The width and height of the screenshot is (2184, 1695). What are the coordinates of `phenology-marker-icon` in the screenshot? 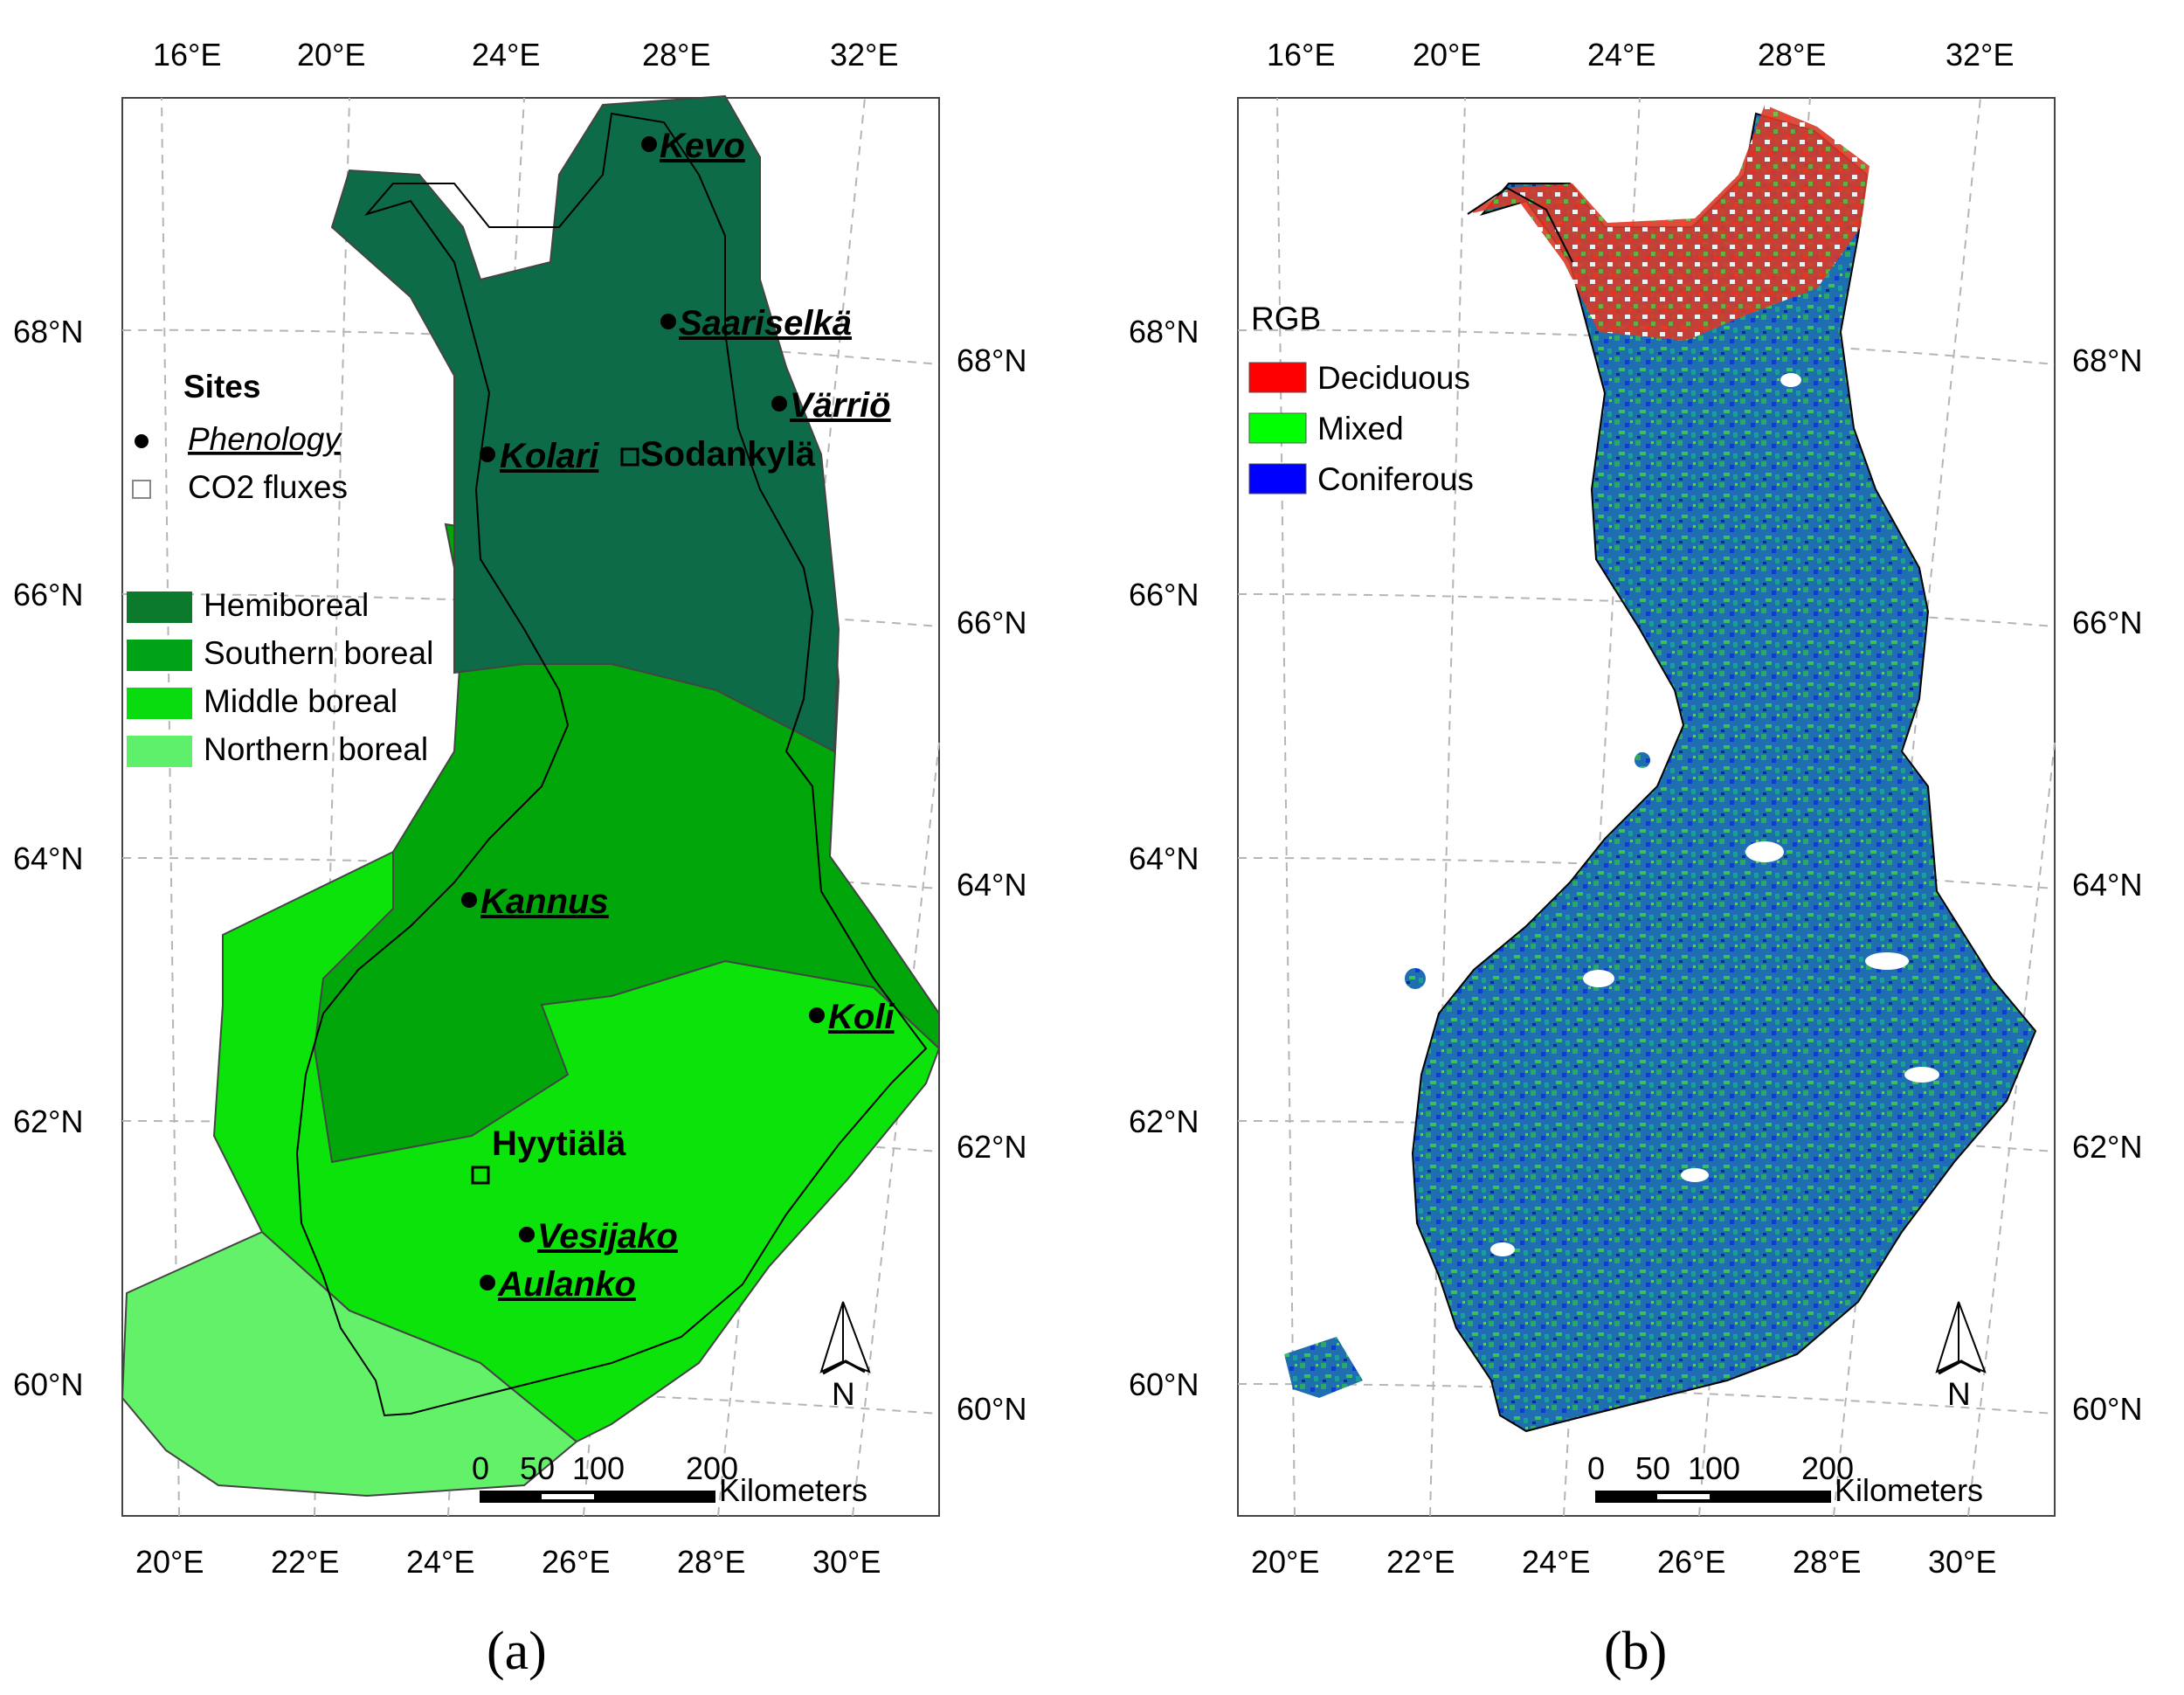 It's located at (142, 441).